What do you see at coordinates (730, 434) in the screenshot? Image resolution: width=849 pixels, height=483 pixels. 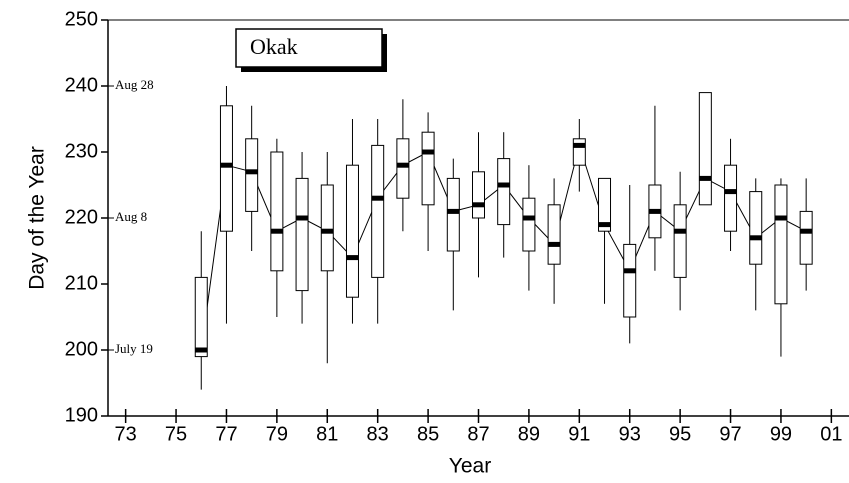 I see `x-tick-label: 97` at bounding box center [730, 434].